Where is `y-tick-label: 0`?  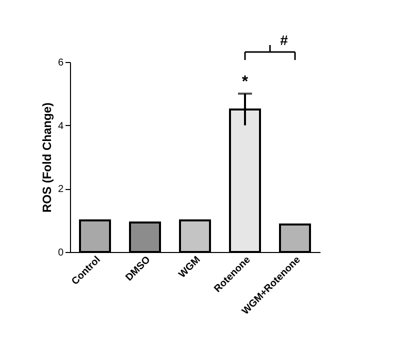 y-tick-label: 0 is located at coordinates (61, 253).